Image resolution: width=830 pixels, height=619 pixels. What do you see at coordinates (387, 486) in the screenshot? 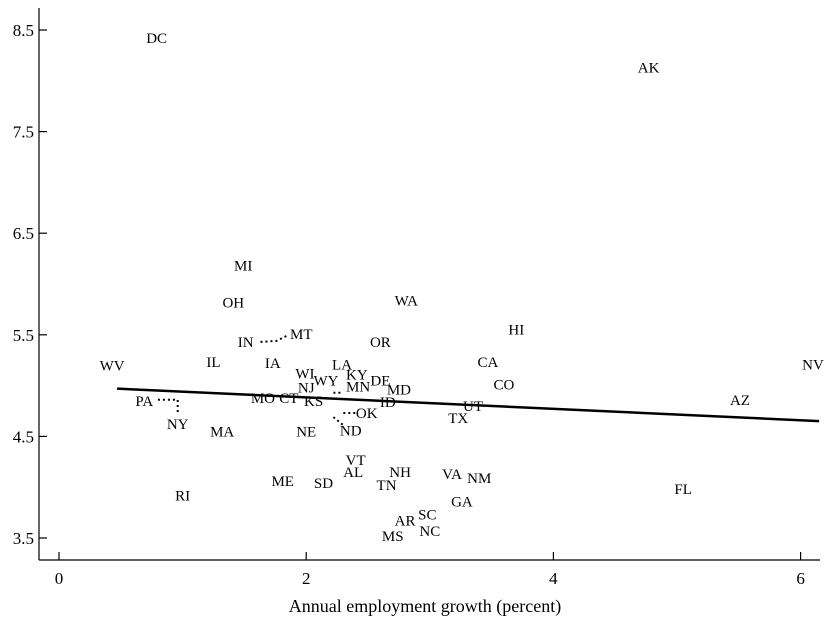
I see `point-tn: TN` at bounding box center [387, 486].